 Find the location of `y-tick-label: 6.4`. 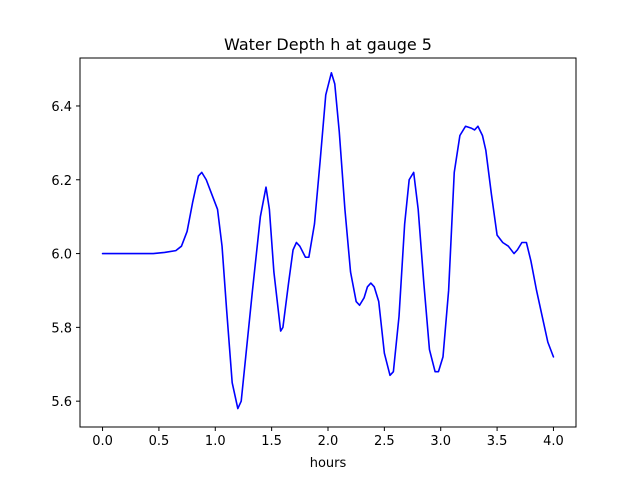

y-tick-label: 6.4 is located at coordinates (61, 107).